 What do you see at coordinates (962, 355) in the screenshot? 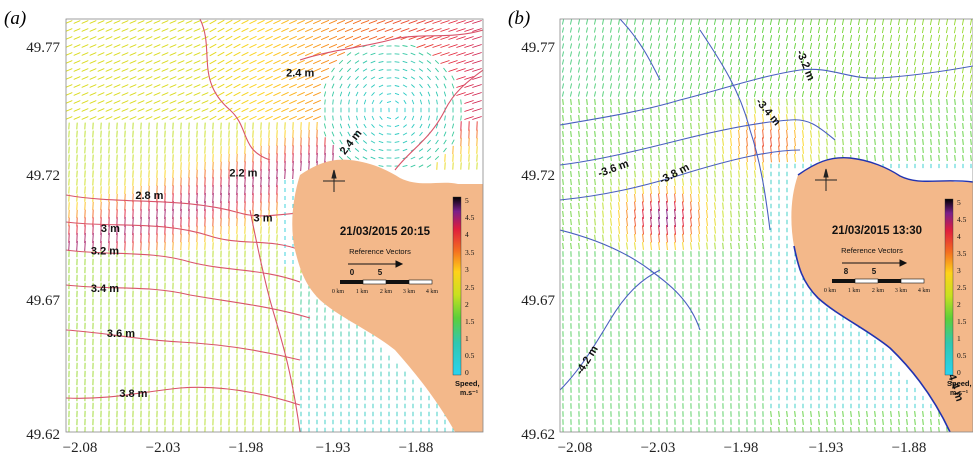
I see `colorbar-tick-label: 0.5` at bounding box center [962, 355].